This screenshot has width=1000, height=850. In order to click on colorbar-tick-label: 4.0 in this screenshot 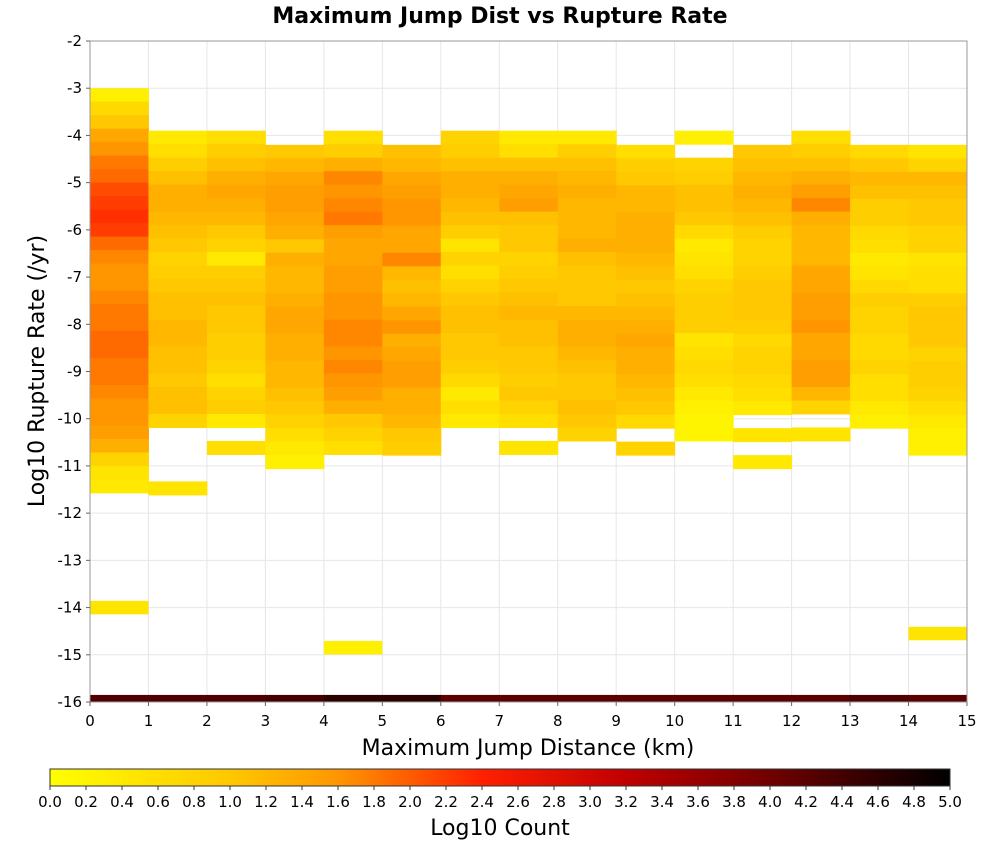, I will do `click(770, 802)`.